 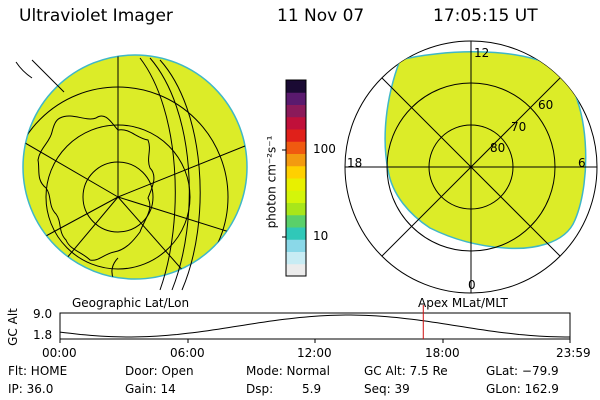 What do you see at coordinates (355, 163) in the screenshot?
I see `mlt-label-18: 18` at bounding box center [355, 163].